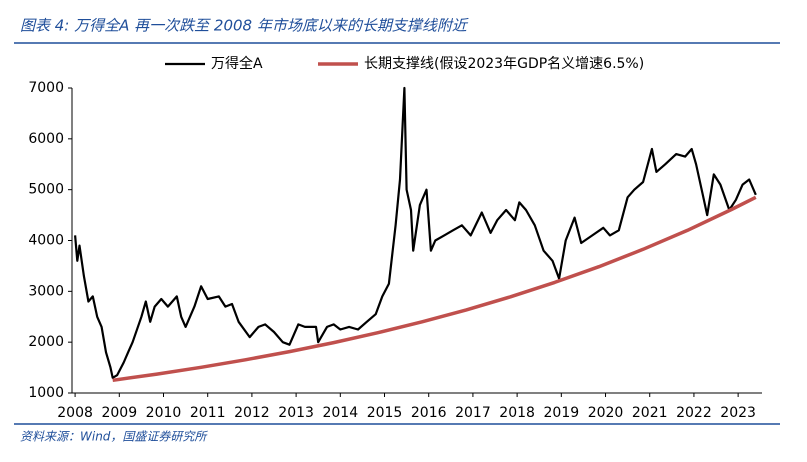  I want to click on x-tick-label: 2023, so click(738, 413).